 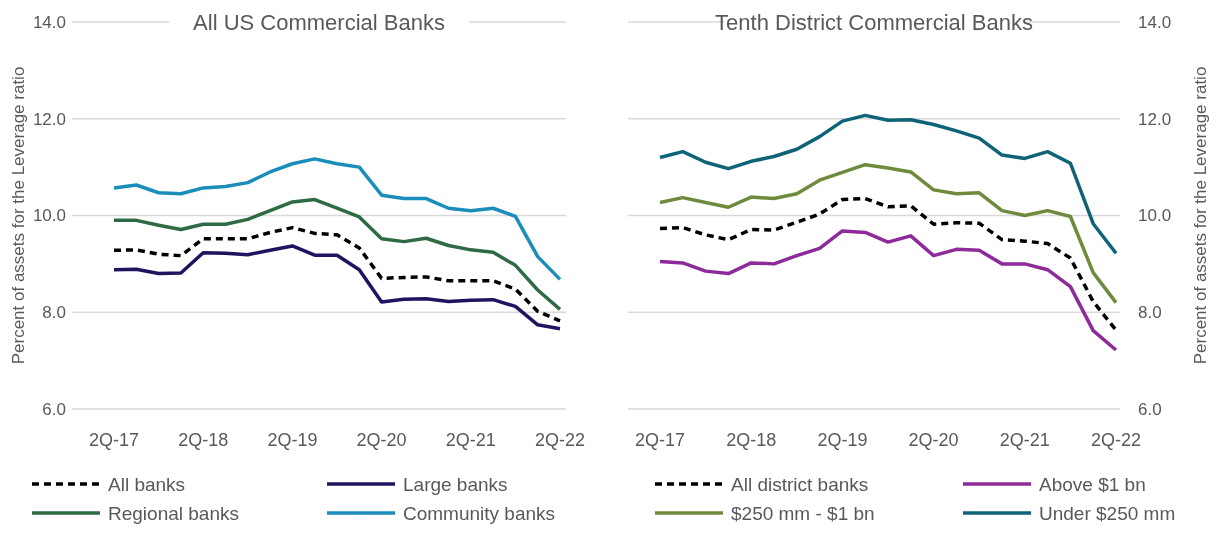 What do you see at coordinates (874, 22) in the screenshot?
I see `chart-title: Tenth District Commercial Banks` at bounding box center [874, 22].